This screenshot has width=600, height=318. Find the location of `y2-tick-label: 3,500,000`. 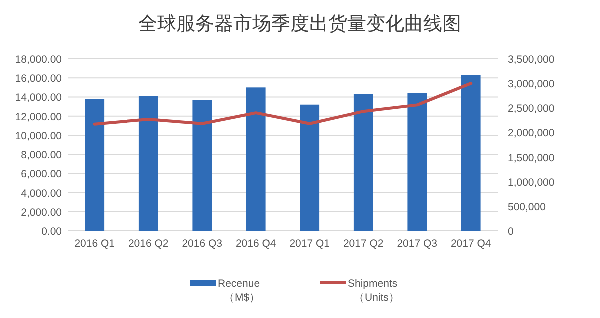

y2-tick-label: 3,500,000 is located at coordinates (531, 60).